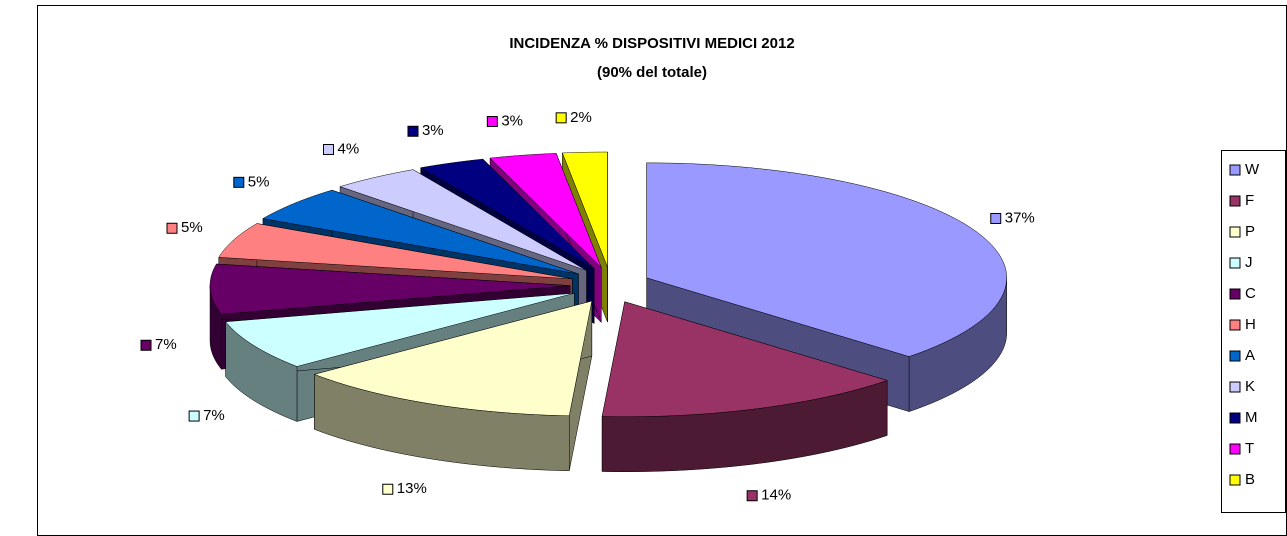 The height and width of the screenshot is (536, 1287). I want to click on legend-label: J, so click(1249, 262).